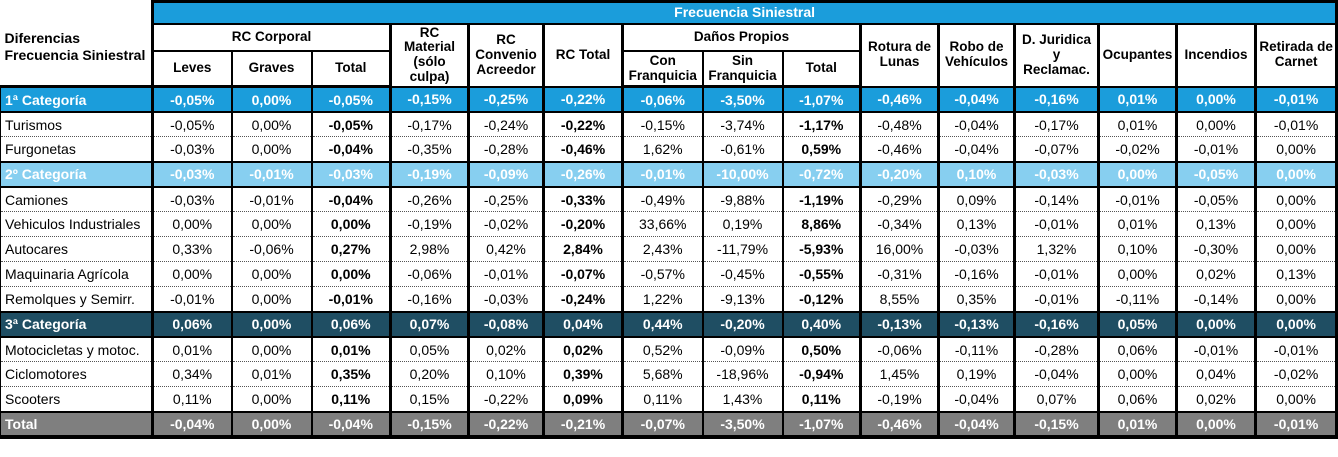 This screenshot has width=1338, height=457. What do you see at coordinates (662, 374) in the screenshot?
I see `value-cell: 5,68%` at bounding box center [662, 374].